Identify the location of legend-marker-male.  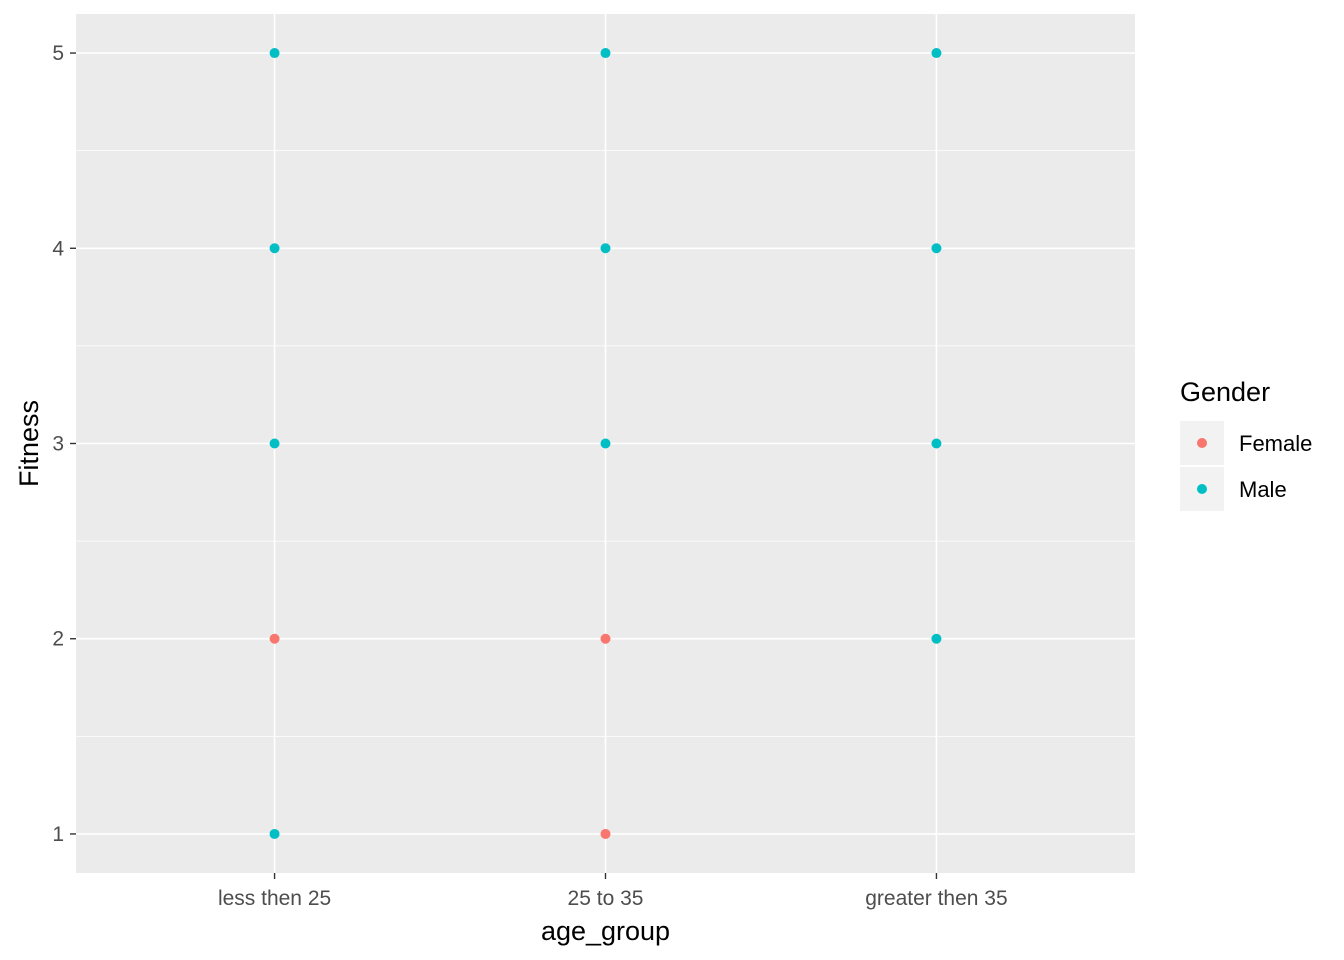
(1202, 489).